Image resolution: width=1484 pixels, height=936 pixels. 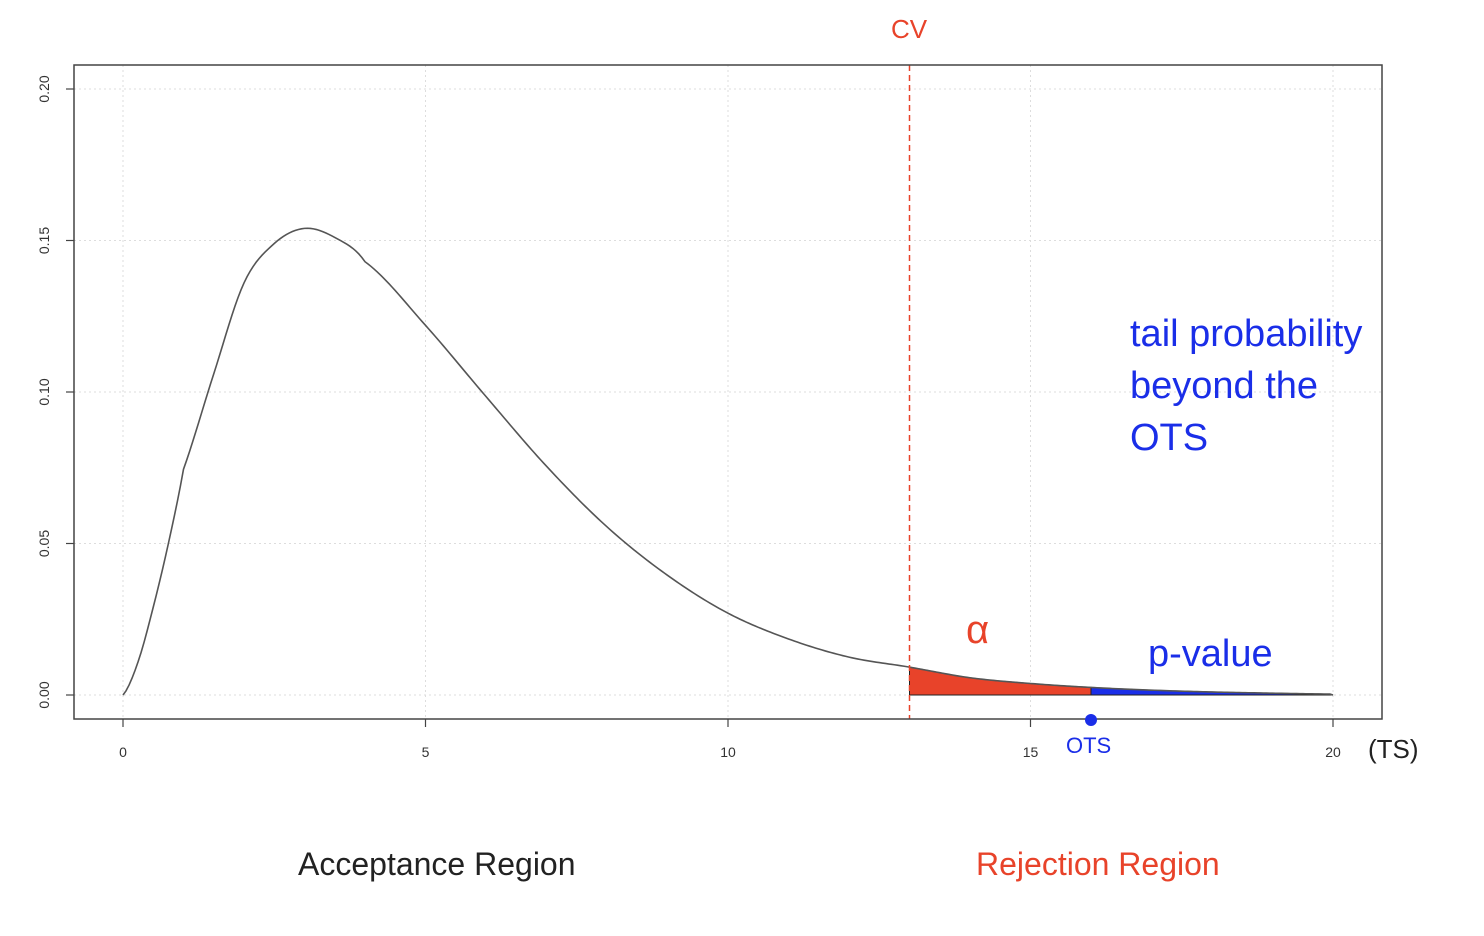 What do you see at coordinates (44, 391) in the screenshot?
I see `y-tick-label: 0.10` at bounding box center [44, 391].